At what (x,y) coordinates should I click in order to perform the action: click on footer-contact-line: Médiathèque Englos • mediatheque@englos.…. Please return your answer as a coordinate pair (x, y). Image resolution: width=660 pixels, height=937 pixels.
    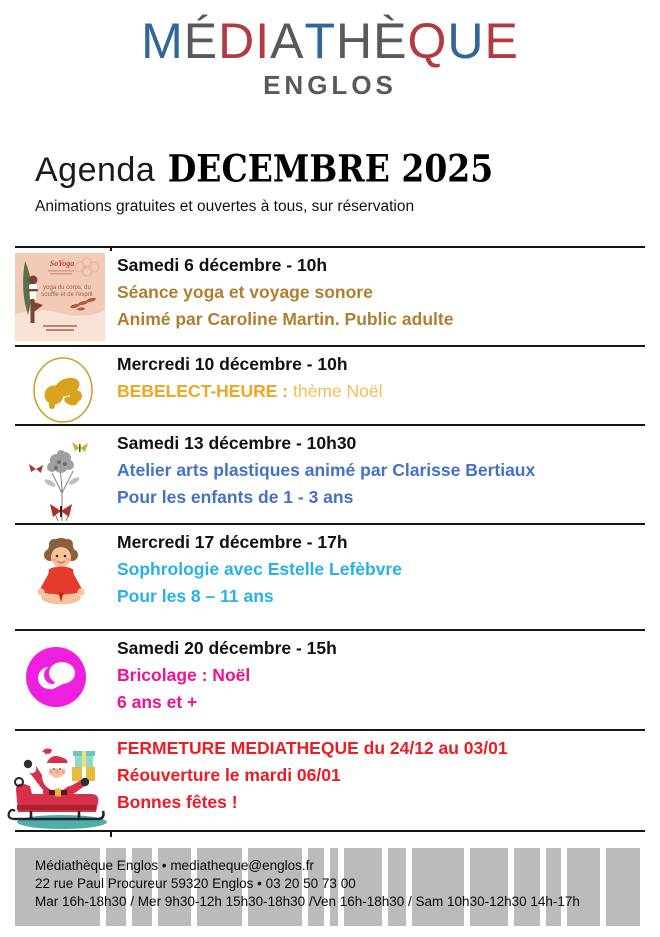
    Looking at the image, I should click on (174, 865).